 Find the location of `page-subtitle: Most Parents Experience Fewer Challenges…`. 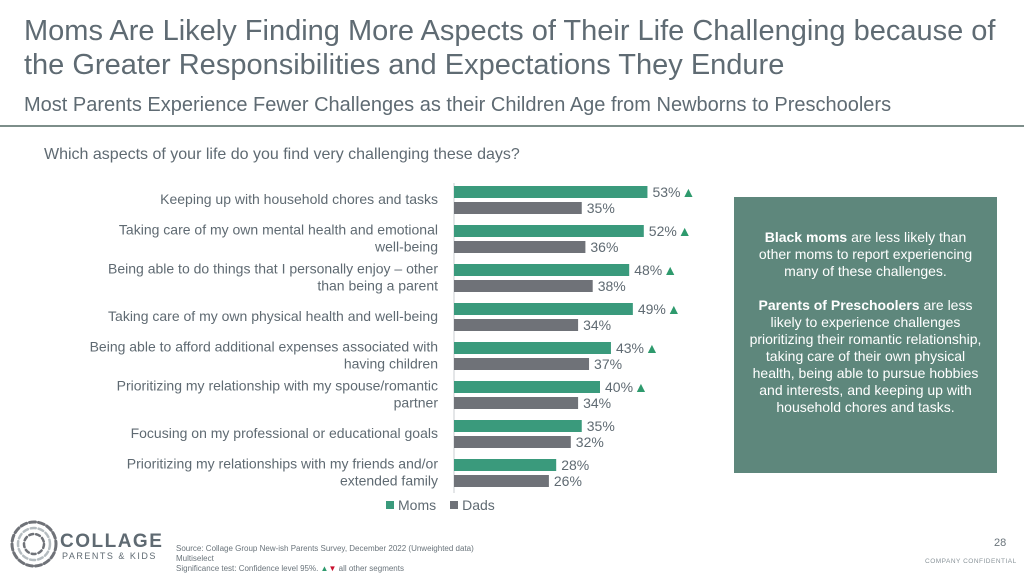

page-subtitle: Most Parents Experience Fewer Challenges… is located at coordinates (458, 105).